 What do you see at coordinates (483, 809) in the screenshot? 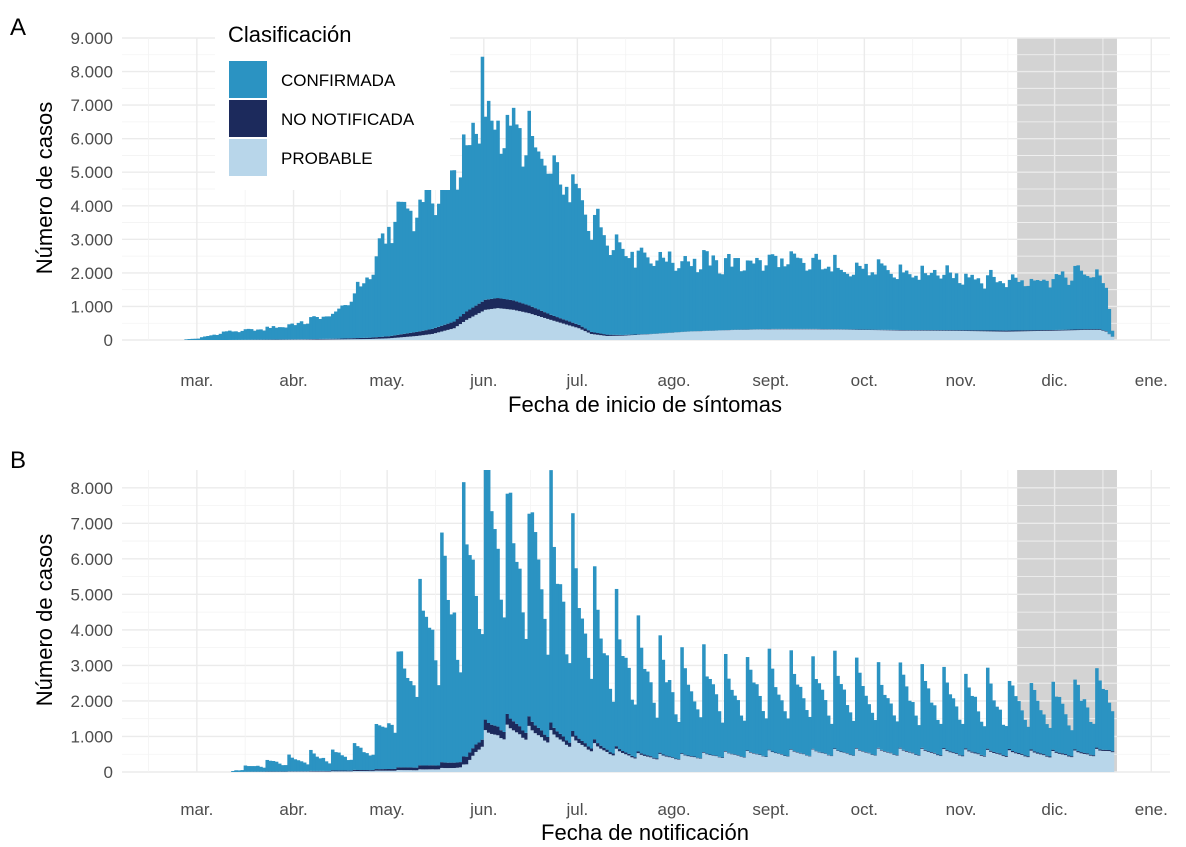
I see `x-tick-label: jun.` at bounding box center [483, 809].